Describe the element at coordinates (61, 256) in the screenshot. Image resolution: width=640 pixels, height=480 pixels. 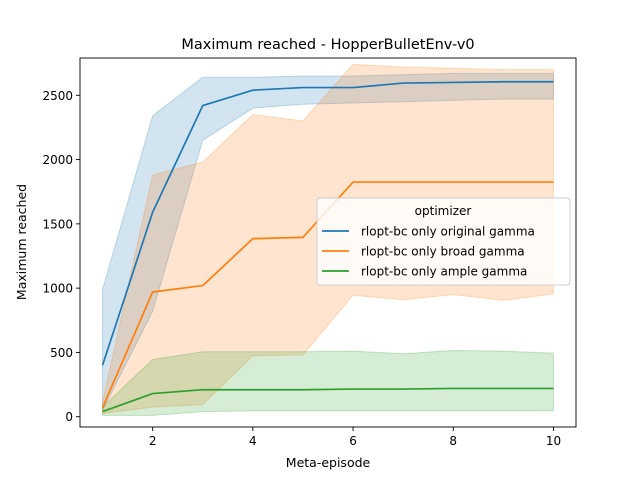
I see `y-axis-ticks: 0 500 1000 1500 2000 2500` at that location.